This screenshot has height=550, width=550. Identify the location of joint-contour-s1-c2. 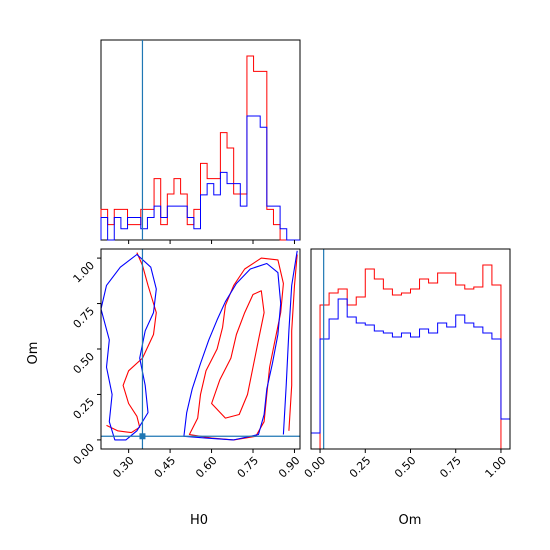
(290, 342).